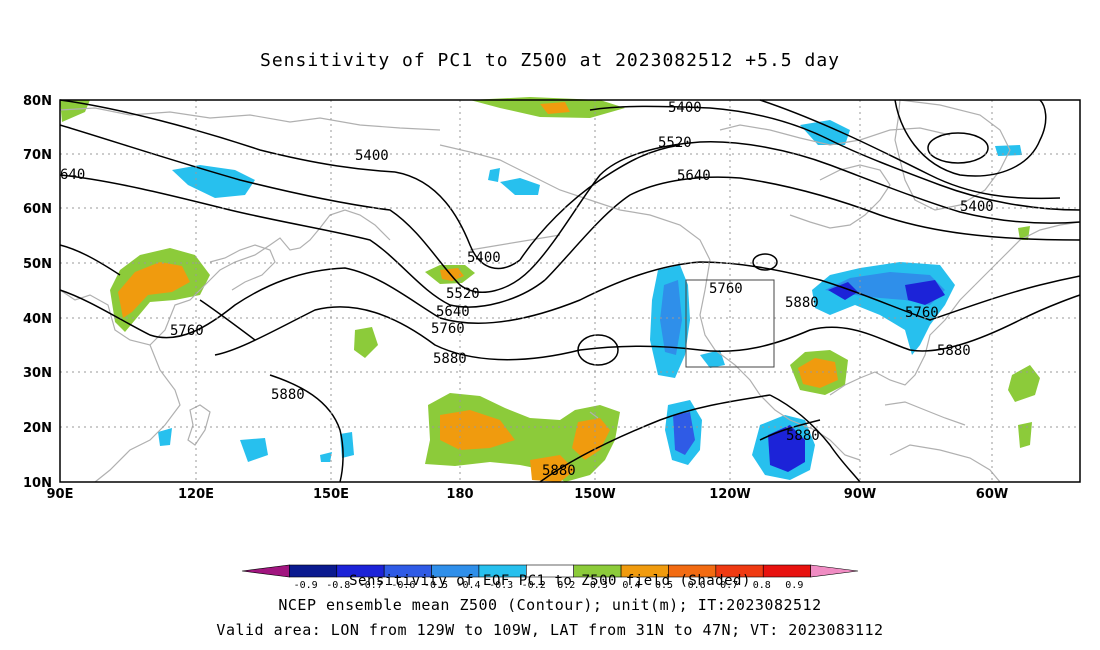 This screenshot has width=1100, height=650. I want to click on contour-5400-e, so click(910, 149).